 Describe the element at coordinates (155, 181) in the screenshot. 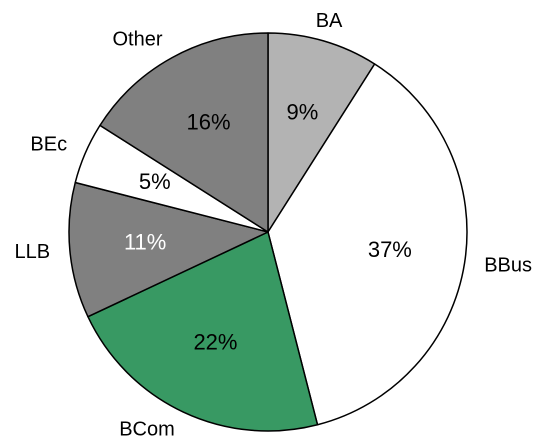

I see `value-label: 5%` at that location.